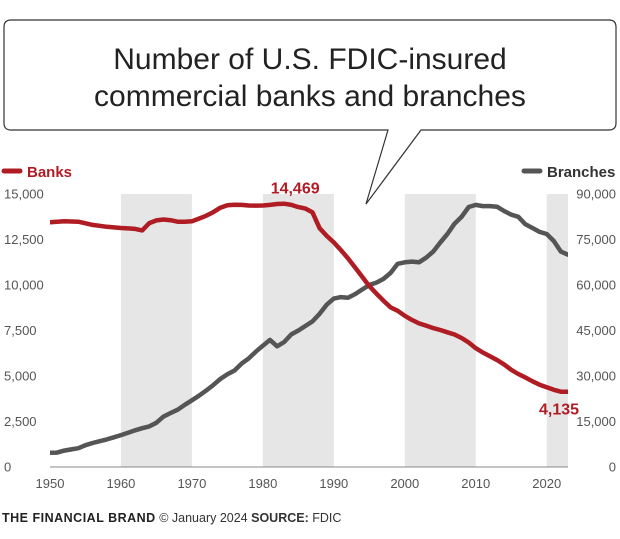 The image size is (620, 539). What do you see at coordinates (280, 518) in the screenshot?
I see `footer-source-label: SOURCE:` at bounding box center [280, 518].